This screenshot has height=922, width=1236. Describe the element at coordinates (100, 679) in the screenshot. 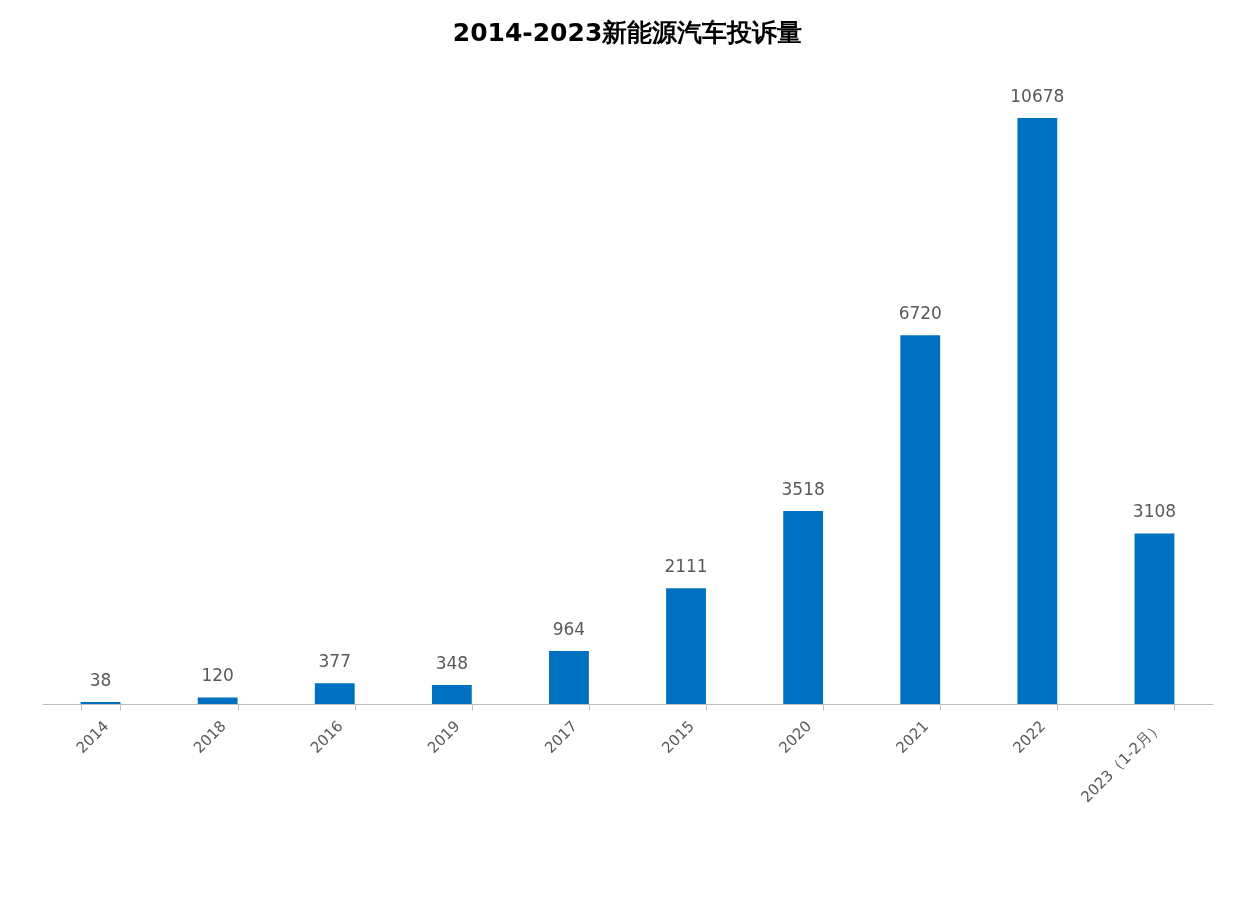

I see `data-label: 38` at that location.